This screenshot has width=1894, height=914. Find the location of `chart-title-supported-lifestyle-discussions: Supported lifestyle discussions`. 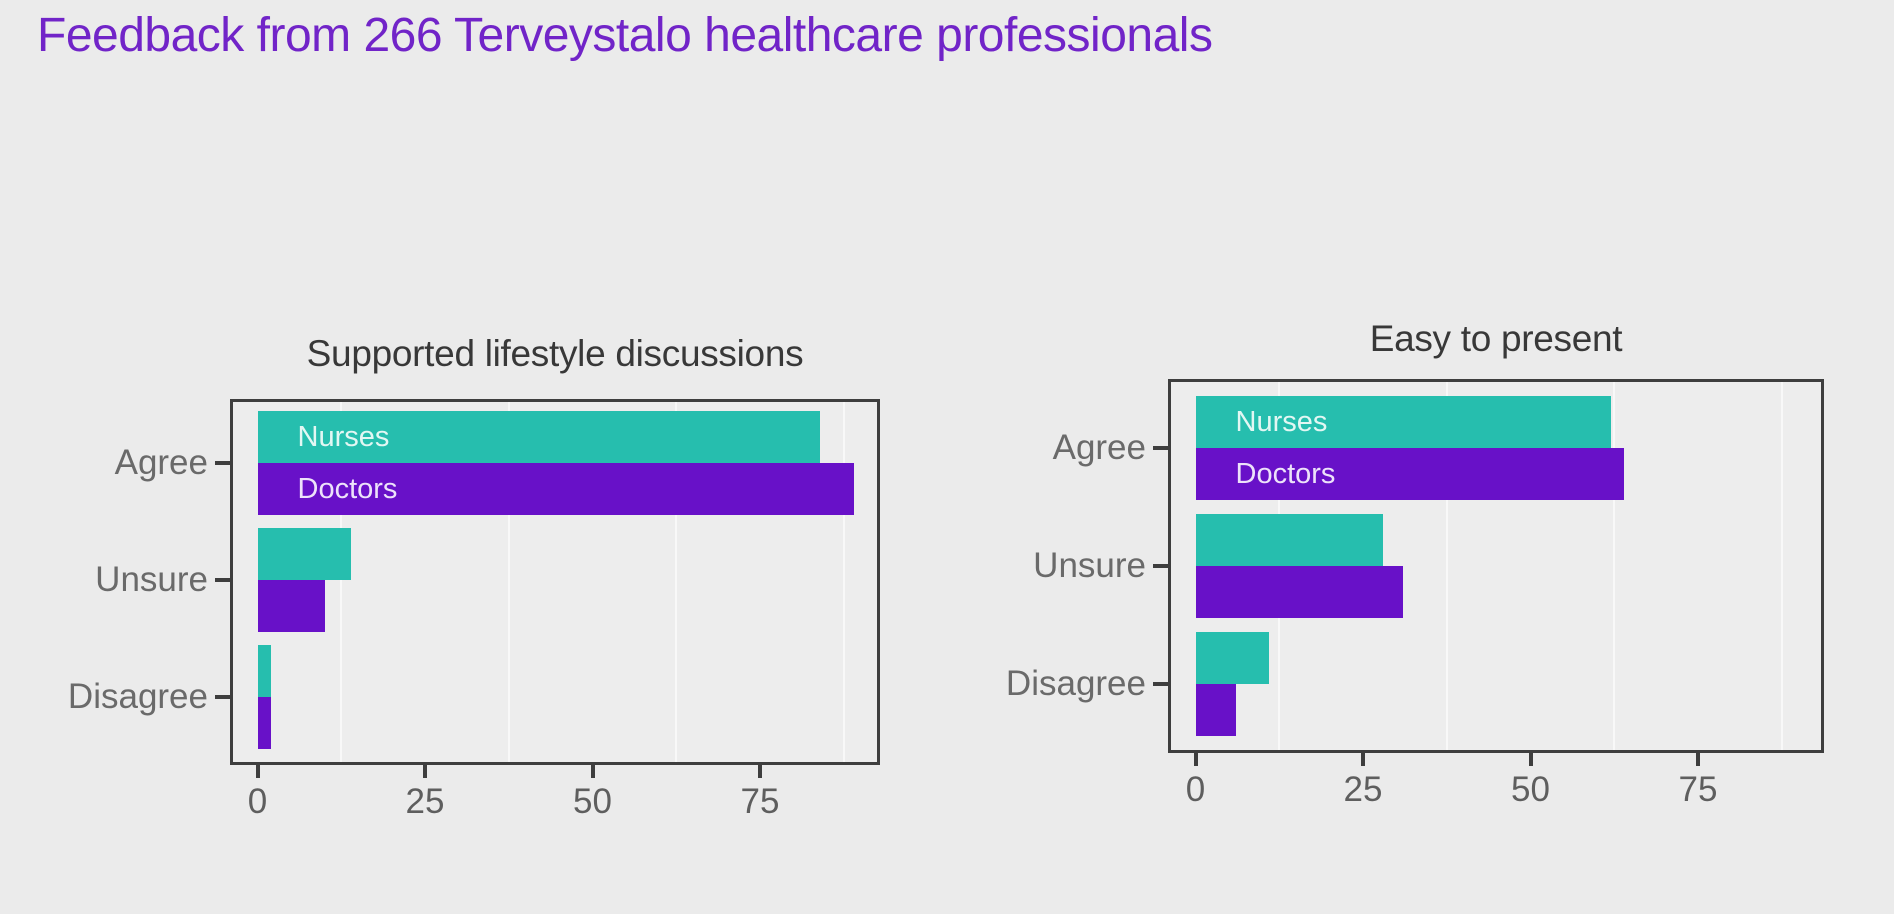

chart-title-supported-lifestyle-discussions: Supported lifestyle discussions is located at coordinates (555, 353).